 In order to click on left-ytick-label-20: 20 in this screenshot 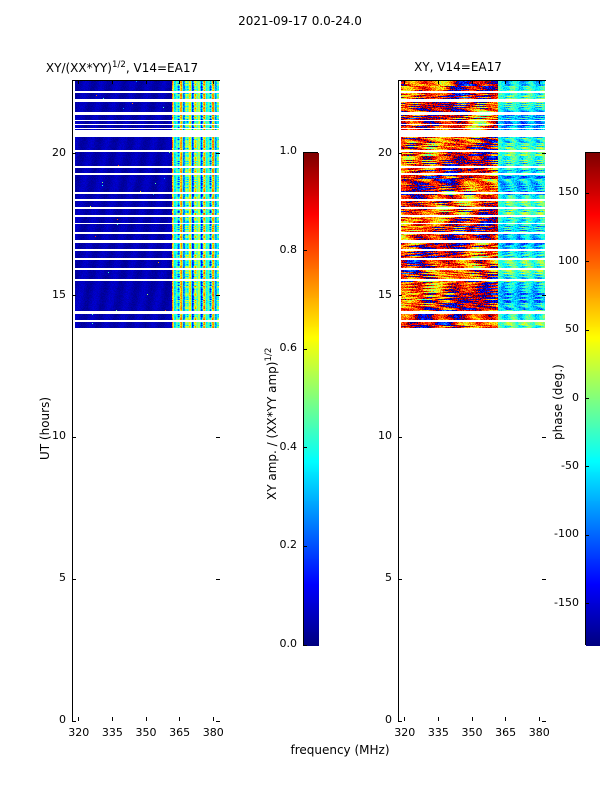, I will do `click(59, 152)`.